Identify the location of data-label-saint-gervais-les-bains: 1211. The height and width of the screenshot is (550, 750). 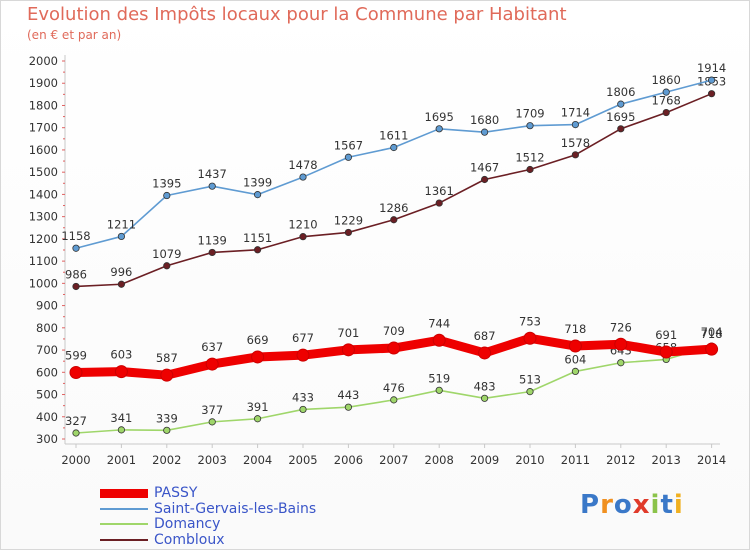
(121, 224).